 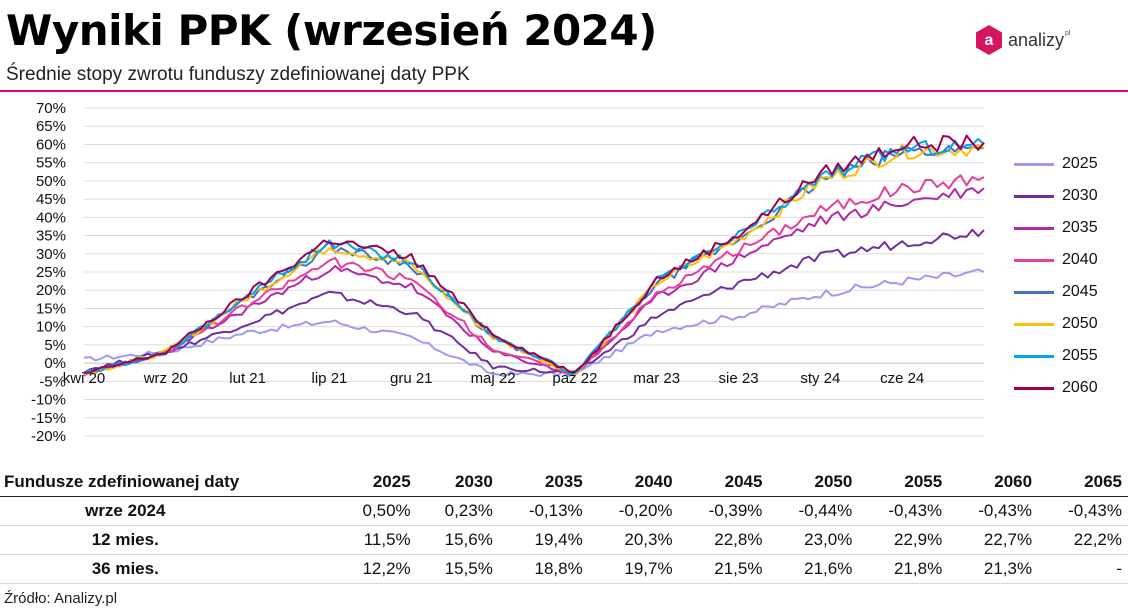 What do you see at coordinates (633, 511) in the screenshot?
I see `table-cell: -0,20%` at bounding box center [633, 511].